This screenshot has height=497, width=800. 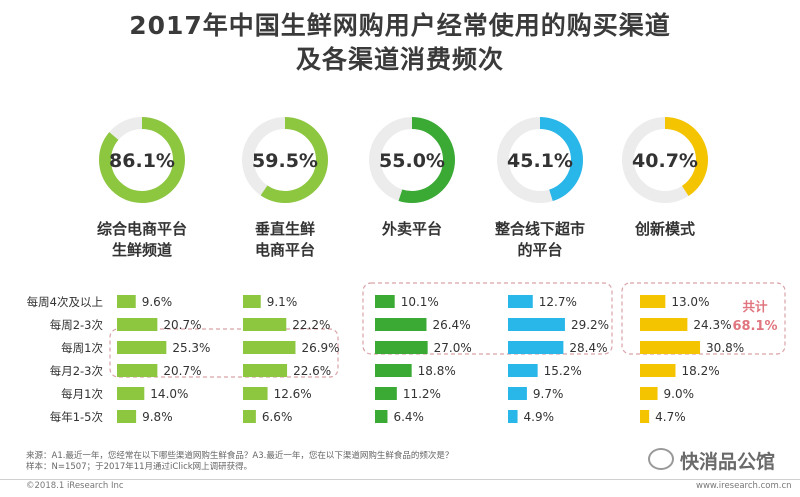 What do you see at coordinates (755, 306) in the screenshot?
I see `annotation-label: 共计` at bounding box center [755, 306].